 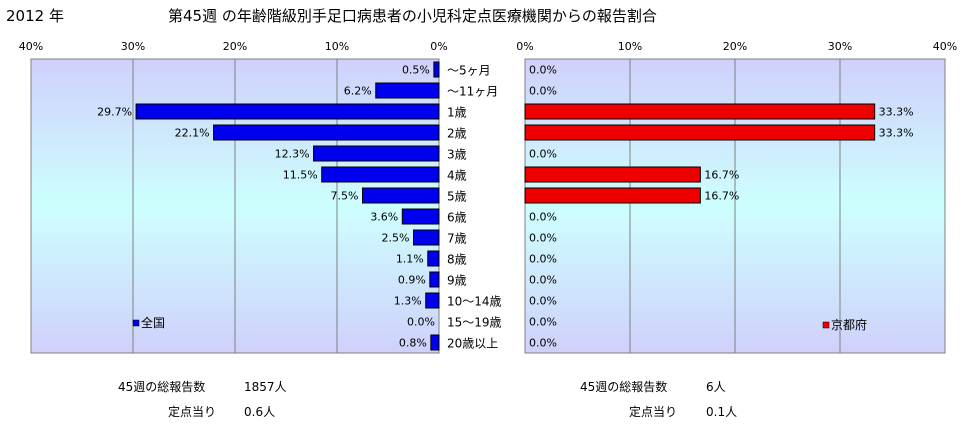 What do you see at coordinates (457, 218) in the screenshot?
I see `category-label: 6歳` at bounding box center [457, 218].